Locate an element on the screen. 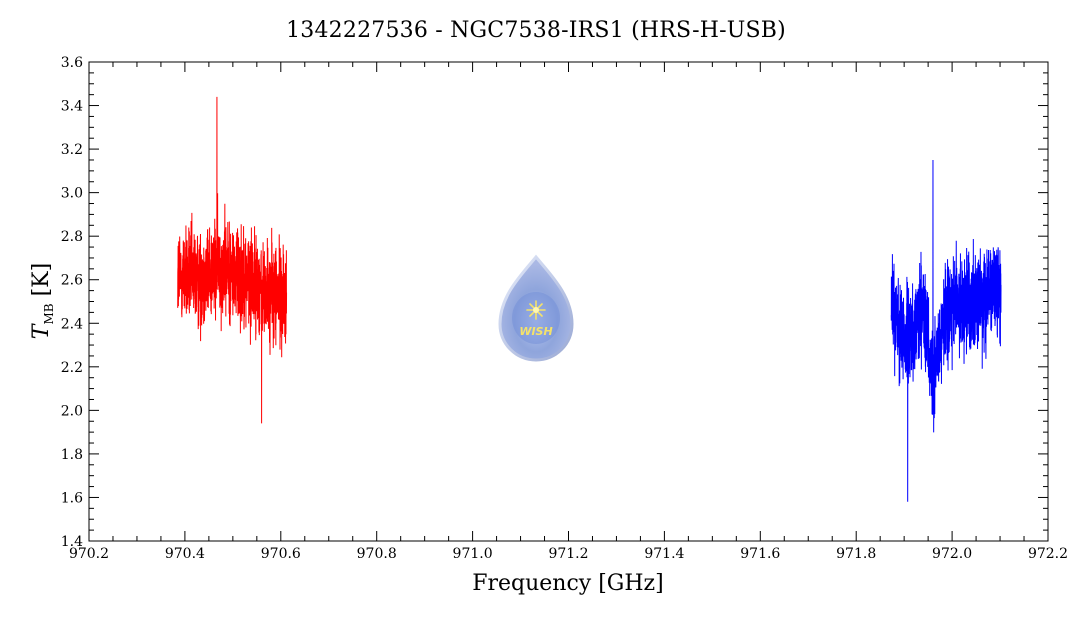 This screenshot has height=618, width=1072. wish-logo: WISH is located at coordinates (536, 308).